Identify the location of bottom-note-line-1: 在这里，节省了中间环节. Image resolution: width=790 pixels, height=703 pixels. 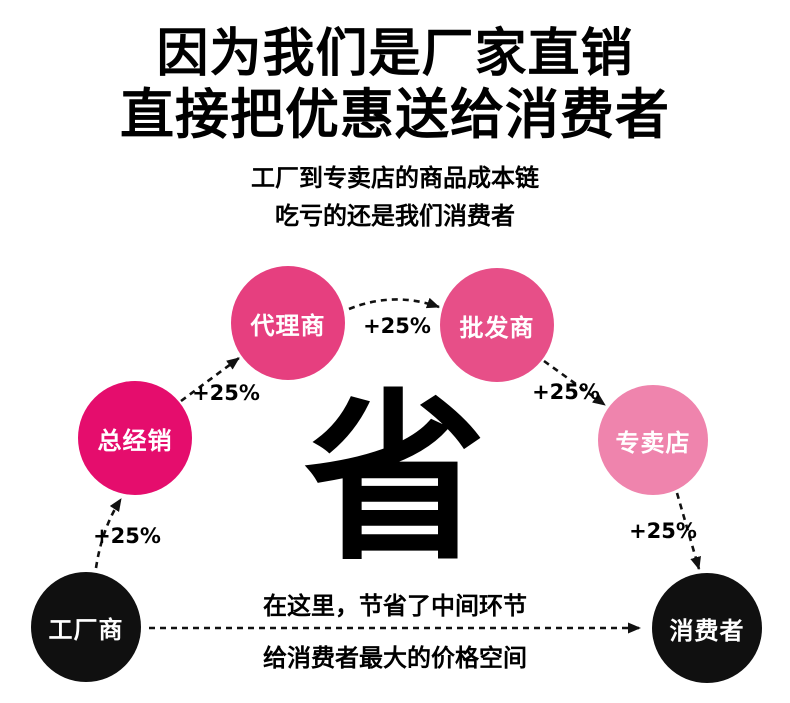
(395, 606).